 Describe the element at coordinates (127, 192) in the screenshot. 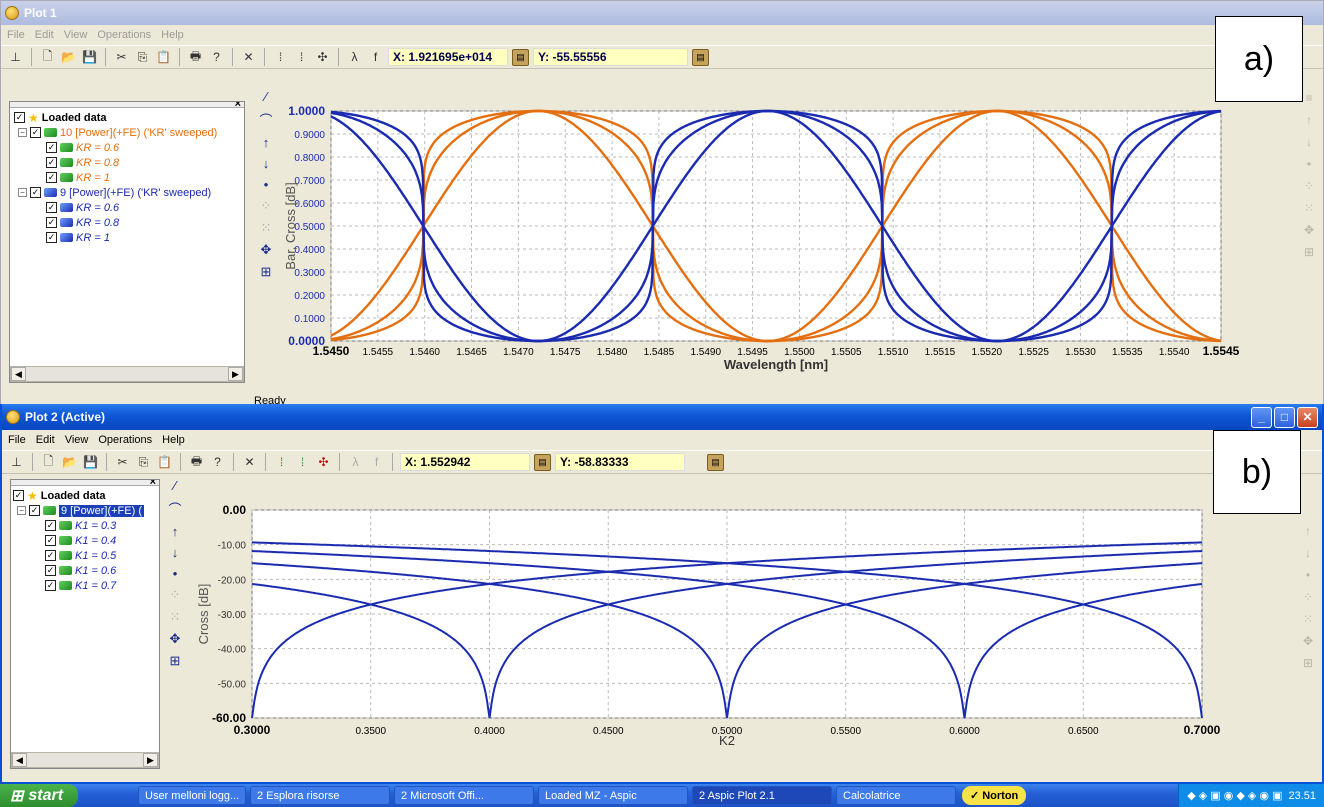

I see `tree-group: − ✓ 9 [Power](+FE) ('KR' sweeped)` at that location.